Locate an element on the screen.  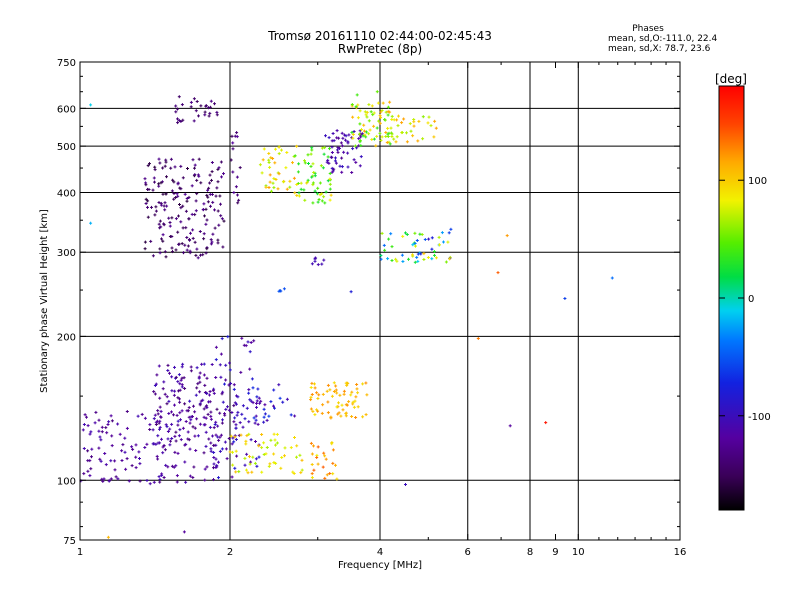
phases-stats-o: mean, sd,O:-111.0, 22.4 is located at coordinates (663, 39).